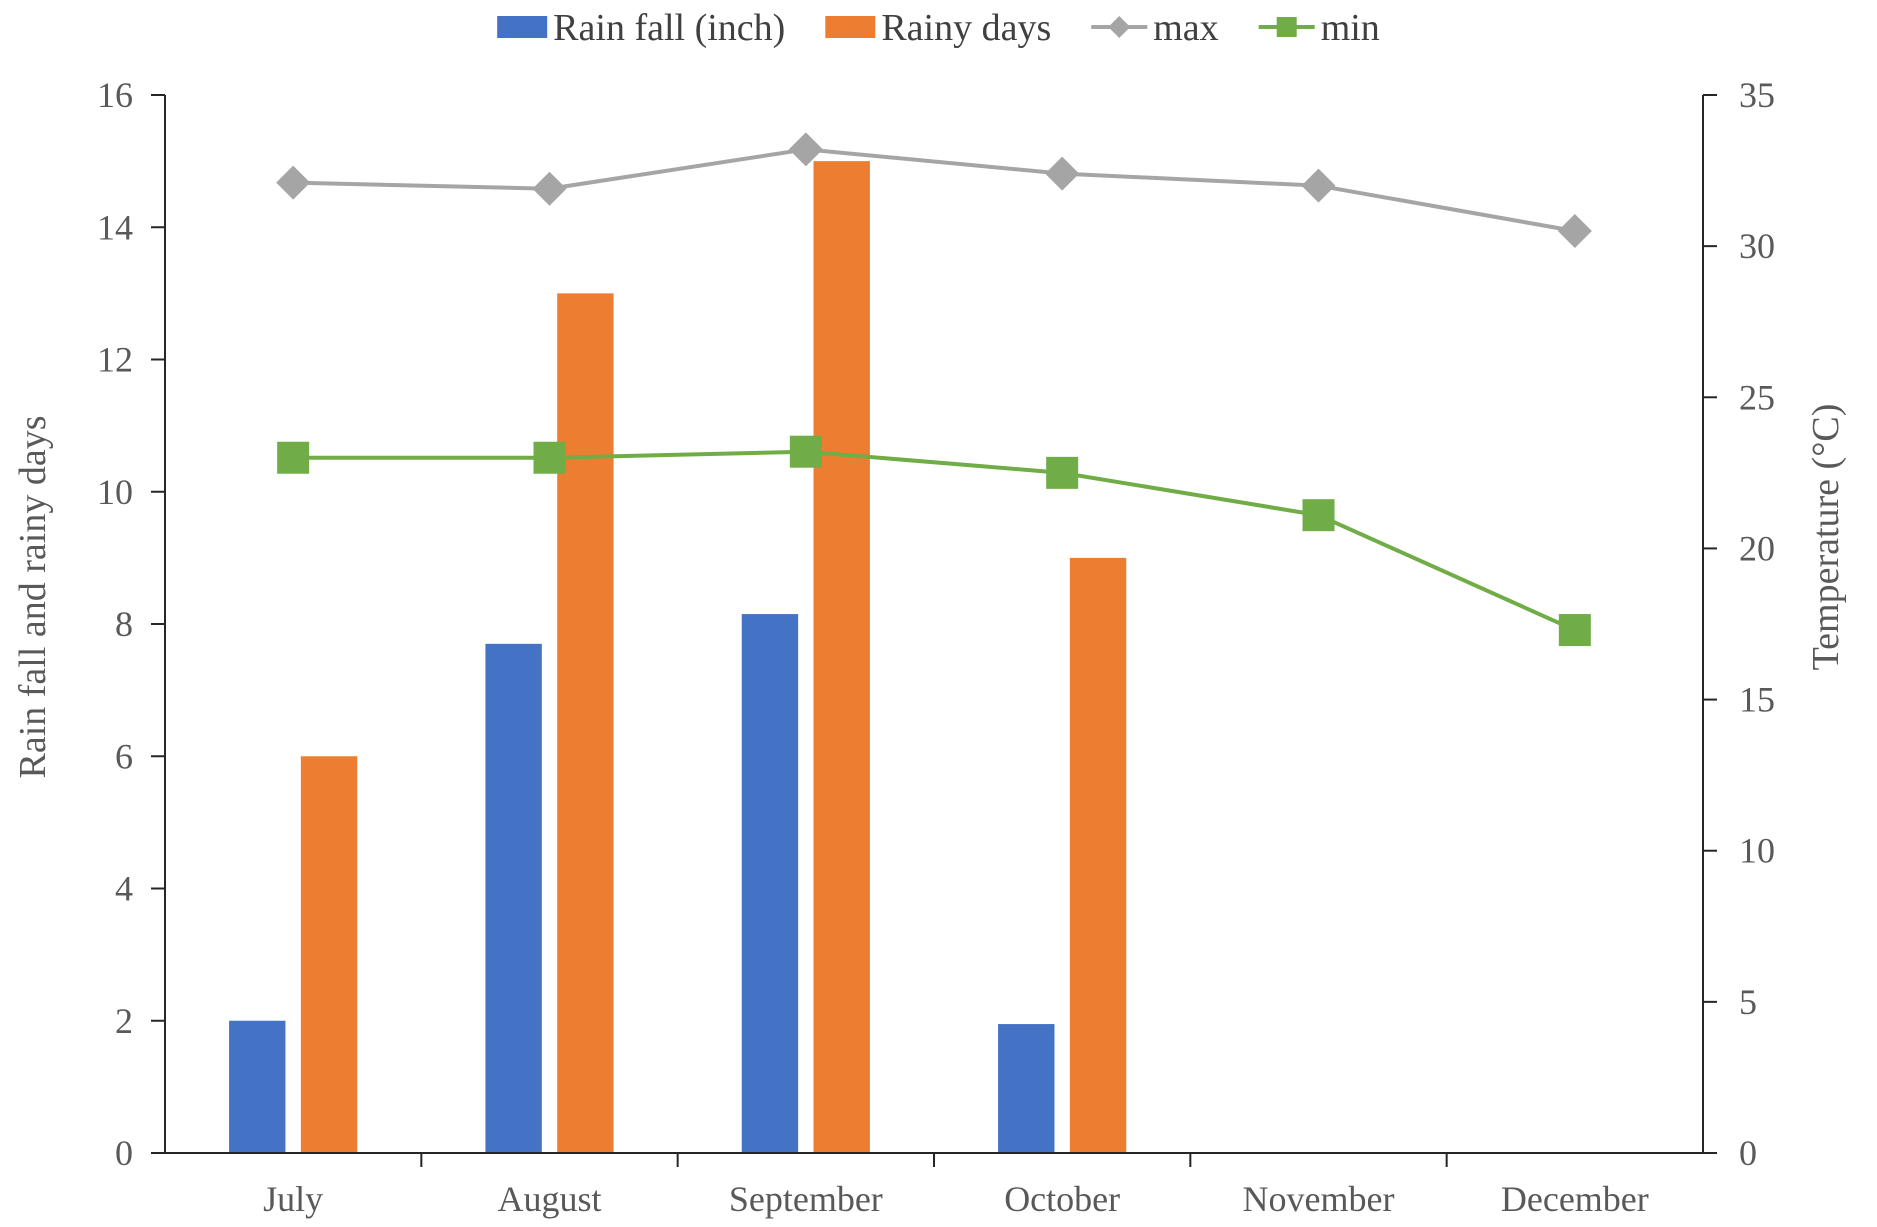 This screenshot has width=1877, height=1227. I want to click on legend: Rain fall (inch) Rainy days max min, so click(938, 28).